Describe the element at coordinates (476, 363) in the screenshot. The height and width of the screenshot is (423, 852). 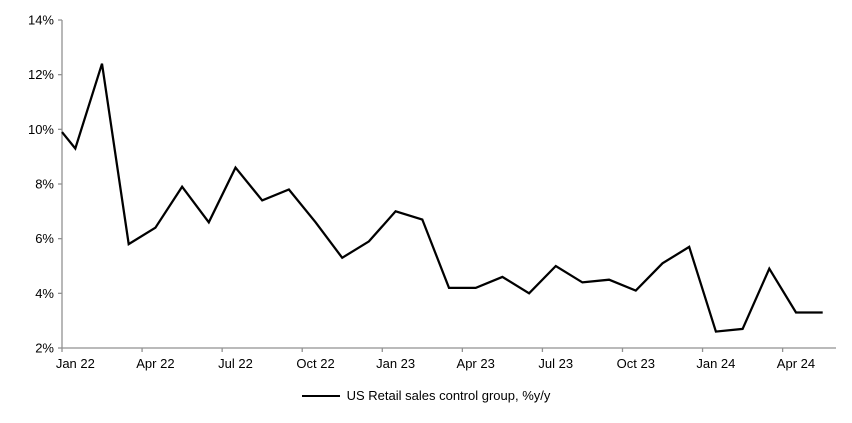
I see `x-axis-tick-label: Apr 23` at that location.